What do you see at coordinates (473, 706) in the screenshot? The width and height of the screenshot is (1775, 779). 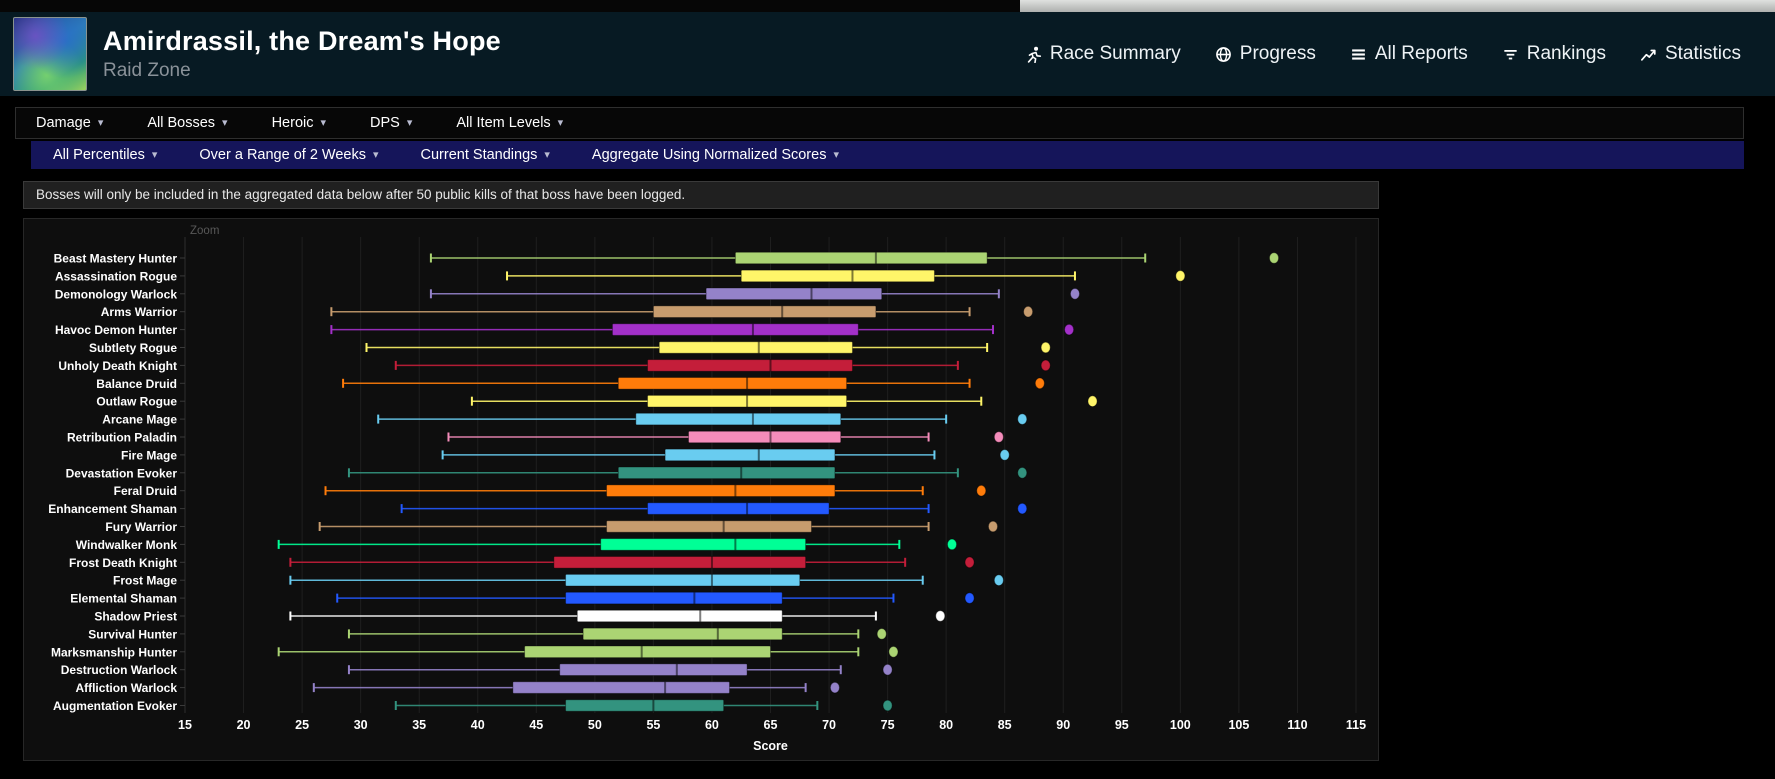 I see `boxplot-row: Augmentation Evoker` at bounding box center [473, 706].